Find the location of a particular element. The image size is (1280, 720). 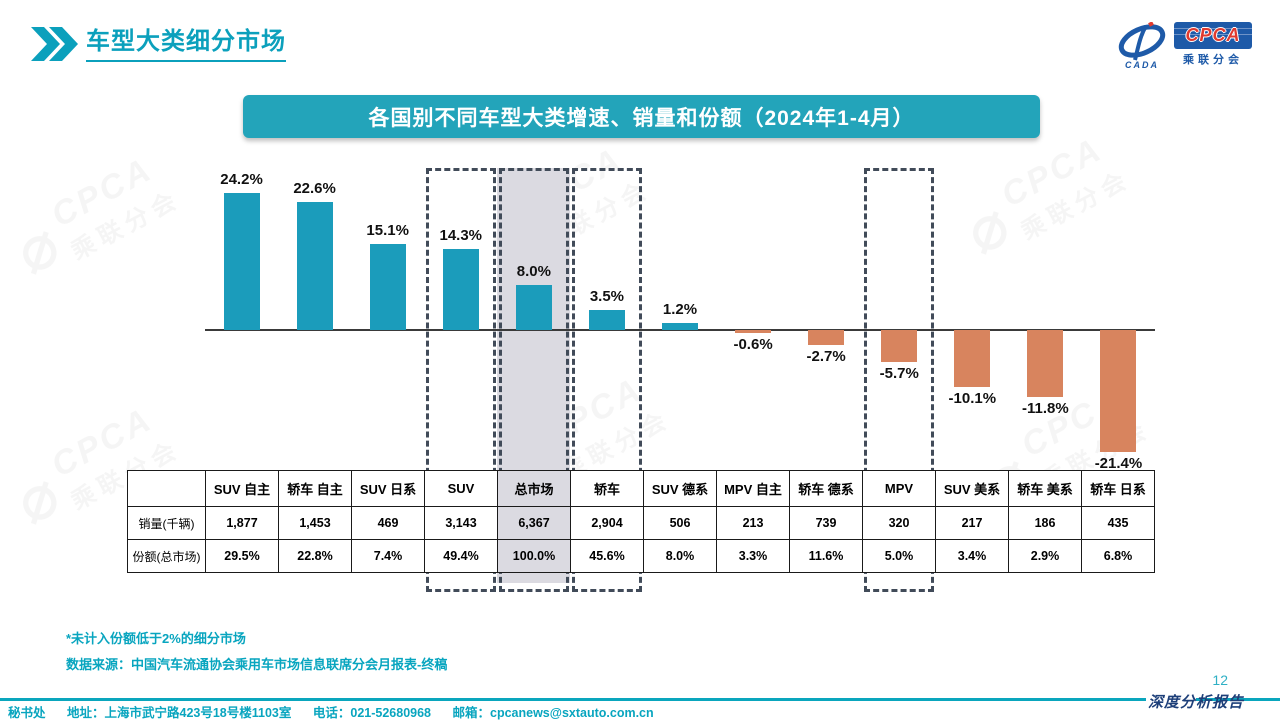

cpca-logo-swoosh: CADA is located at coordinates (1142, 46).